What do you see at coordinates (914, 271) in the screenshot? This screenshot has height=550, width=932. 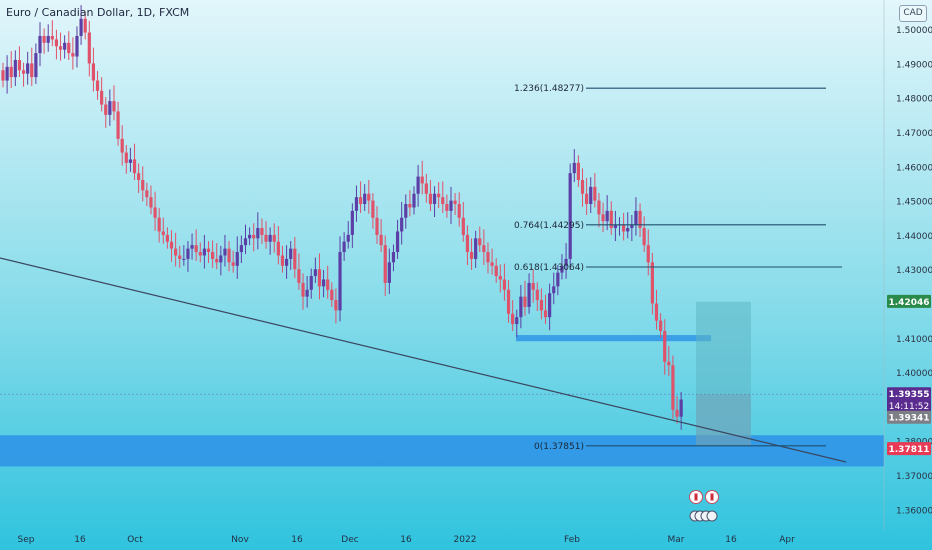 I see `price-tick-label: 1.43000` at bounding box center [914, 271].